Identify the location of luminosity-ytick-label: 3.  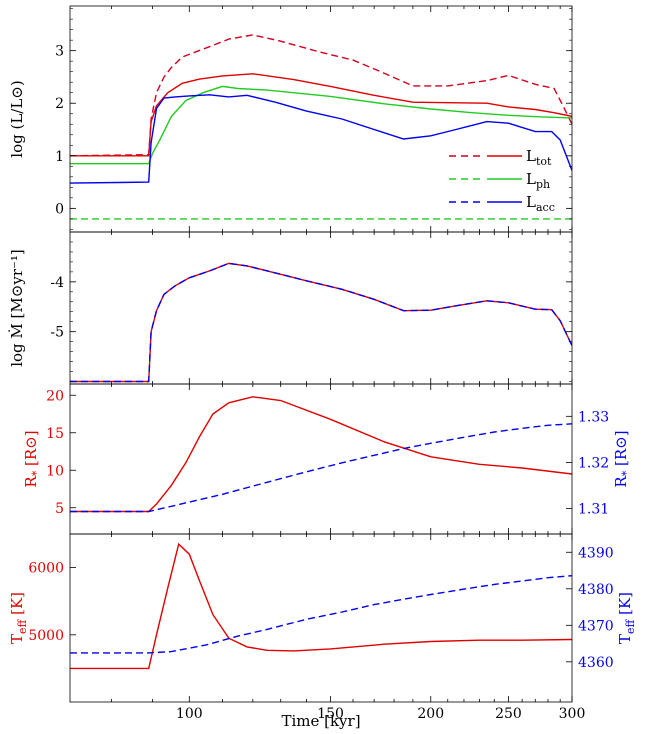
(59, 52).